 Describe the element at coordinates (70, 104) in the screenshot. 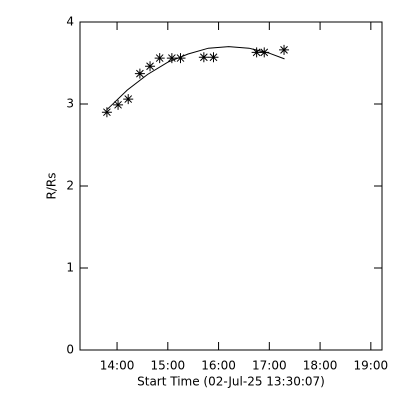

I see `y-tick-label: 3` at that location.